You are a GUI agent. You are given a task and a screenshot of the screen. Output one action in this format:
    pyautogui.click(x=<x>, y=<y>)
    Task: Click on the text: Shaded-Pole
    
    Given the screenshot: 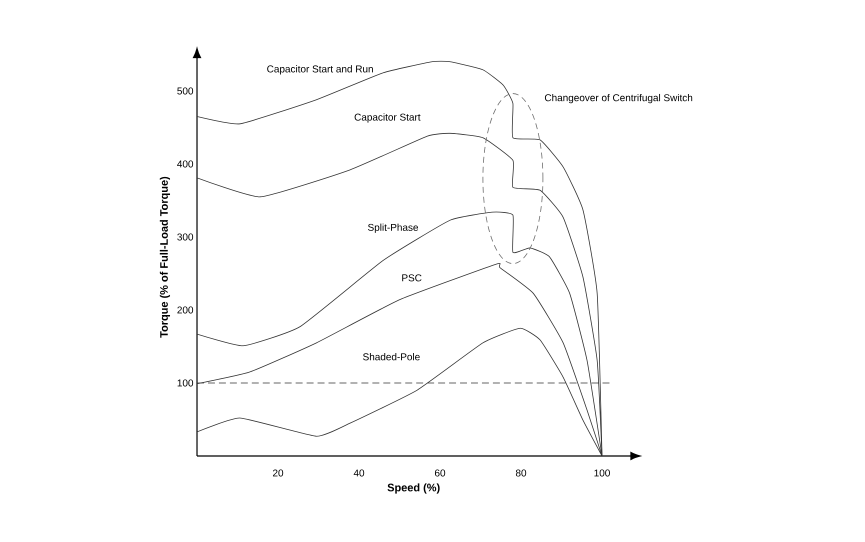 What is the action you would take?
    pyautogui.click(x=391, y=356)
    